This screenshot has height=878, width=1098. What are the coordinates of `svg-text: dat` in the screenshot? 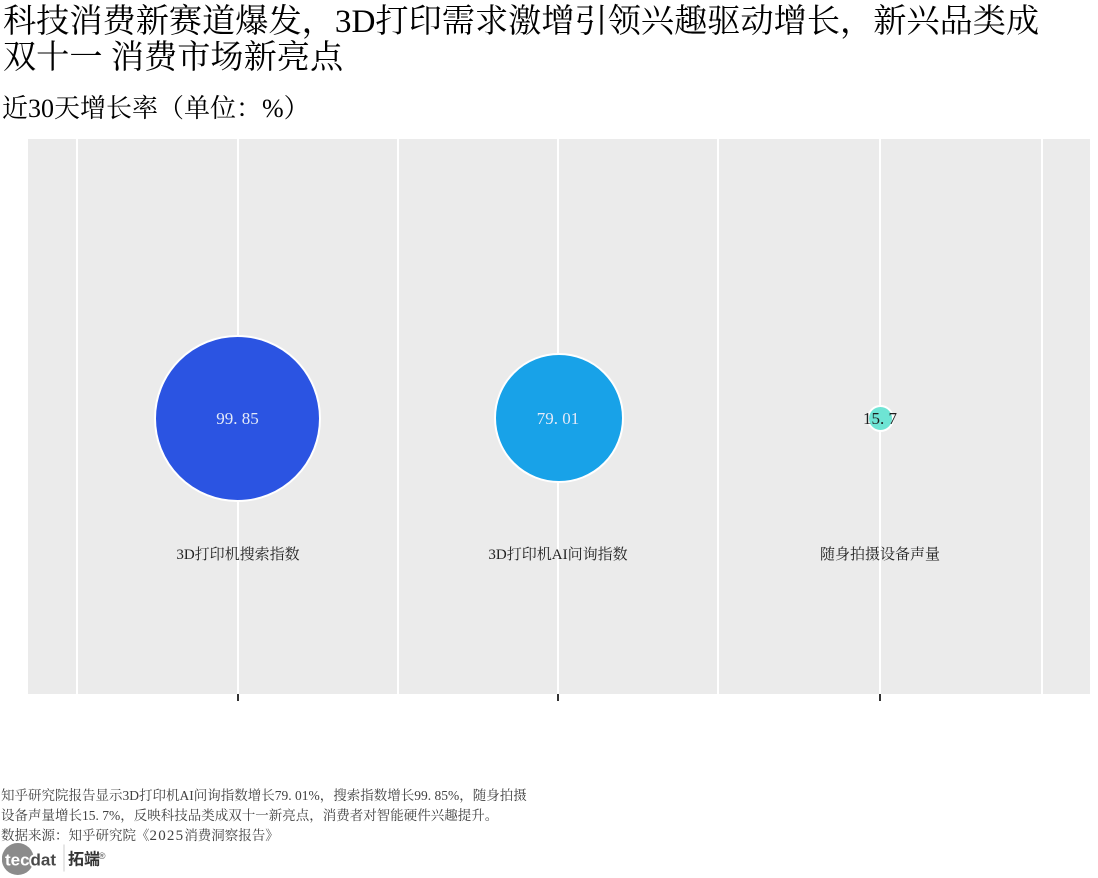 It's located at (44, 860).